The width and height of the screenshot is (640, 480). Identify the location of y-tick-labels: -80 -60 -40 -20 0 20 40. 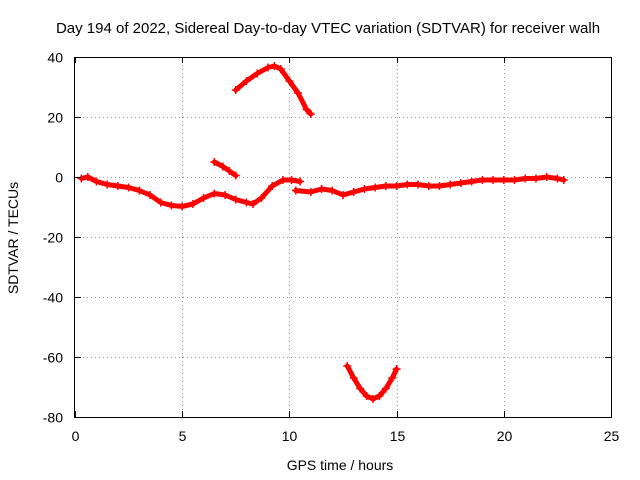
(53, 238).